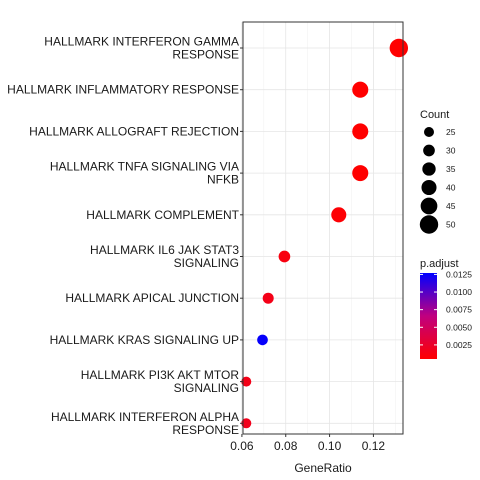 Image resolution: width=480 pixels, height=480 pixels. I want to click on p-adjust-legend-label: 0.0125, so click(459, 274).